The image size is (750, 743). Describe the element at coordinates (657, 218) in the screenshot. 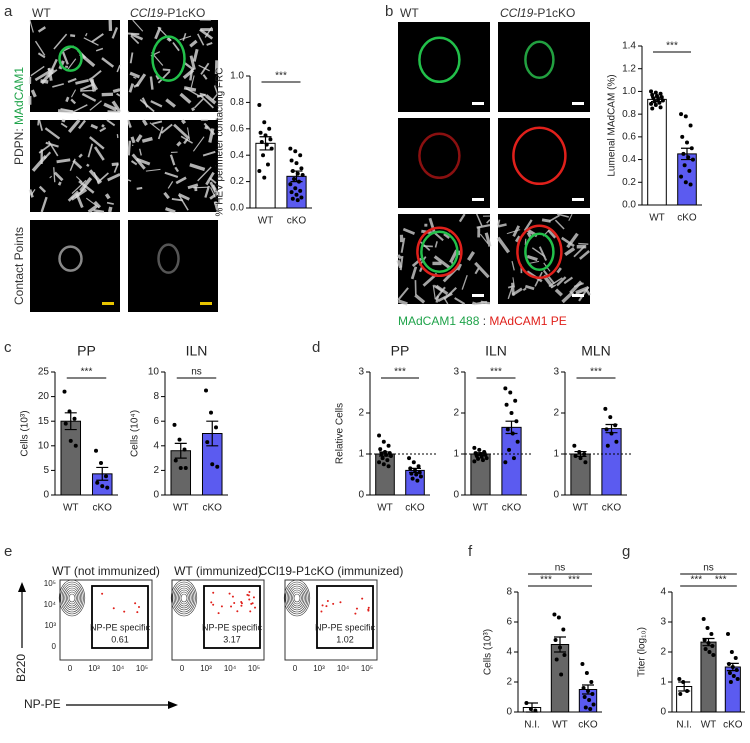

I see `x-tick-label: WT` at that location.